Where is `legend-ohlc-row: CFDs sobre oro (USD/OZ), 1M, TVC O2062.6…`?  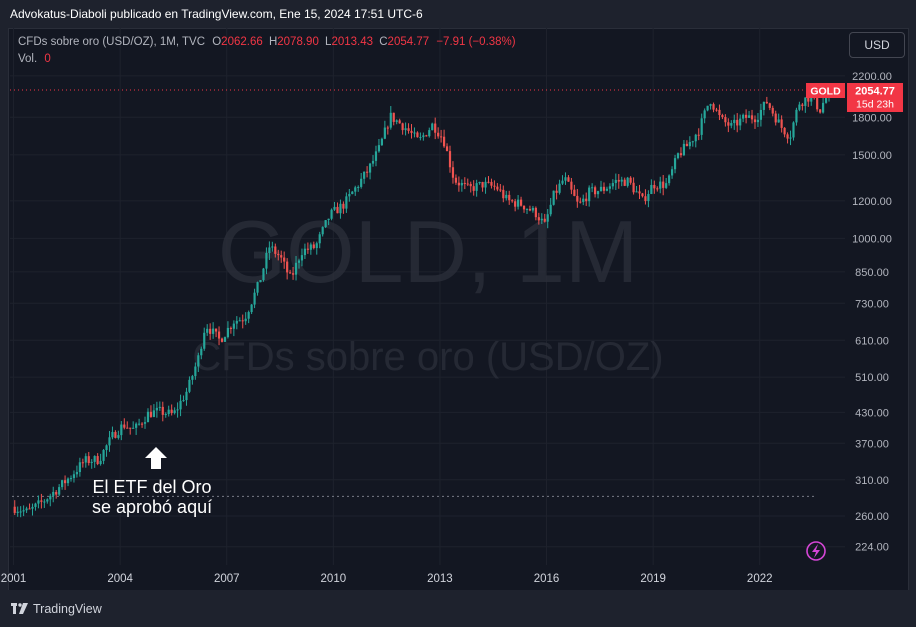 legend-ohlc-row: CFDs sobre oro (USD/OZ), 1M, TVC O2062.6… is located at coordinates (267, 42).